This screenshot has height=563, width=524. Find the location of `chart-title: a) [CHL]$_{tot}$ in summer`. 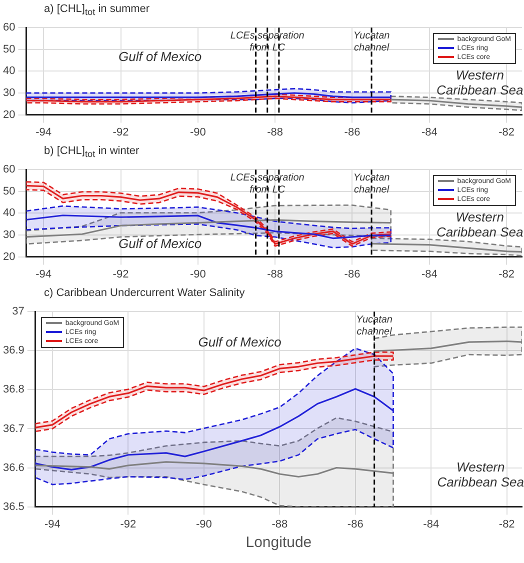

chart-title: a) [CHL]$_{tot}$ in summer is located at coordinates (97, 10).